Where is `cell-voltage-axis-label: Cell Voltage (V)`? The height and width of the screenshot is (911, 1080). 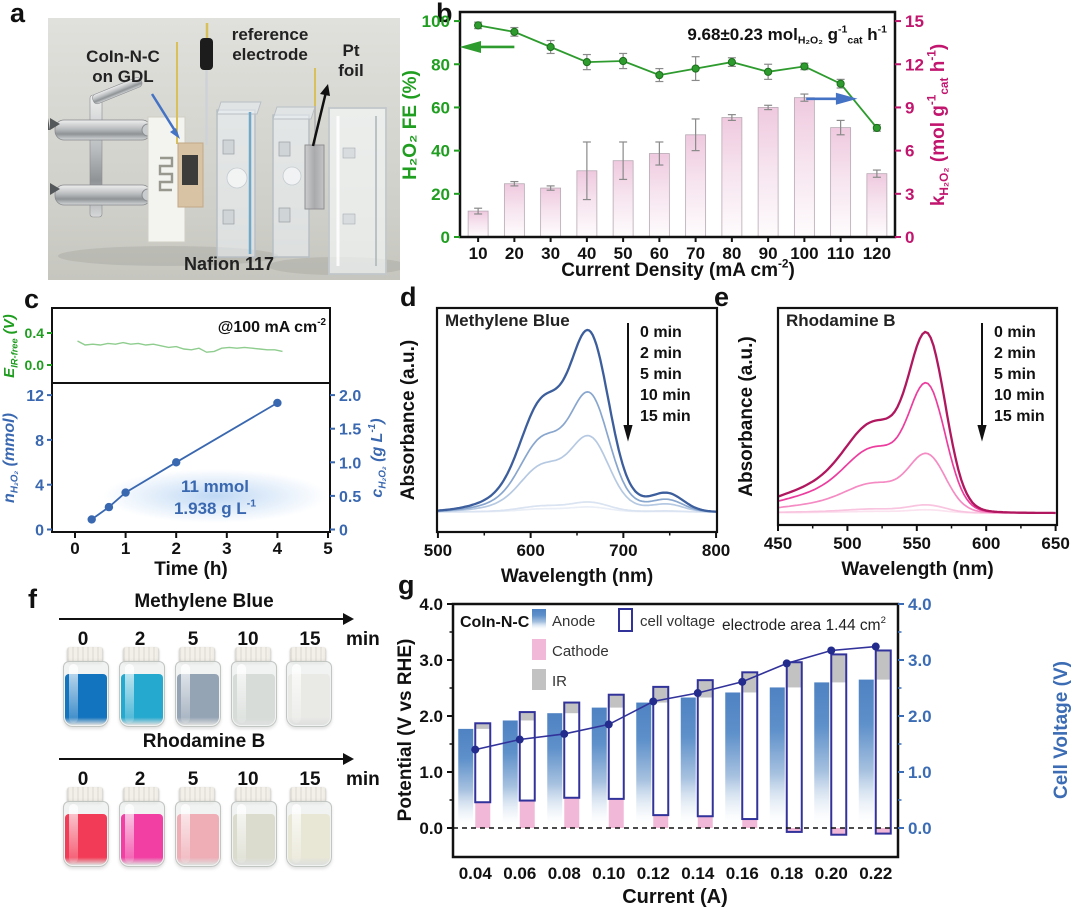 cell-voltage-axis-label: Cell Voltage (V) is located at coordinates (1061, 730).